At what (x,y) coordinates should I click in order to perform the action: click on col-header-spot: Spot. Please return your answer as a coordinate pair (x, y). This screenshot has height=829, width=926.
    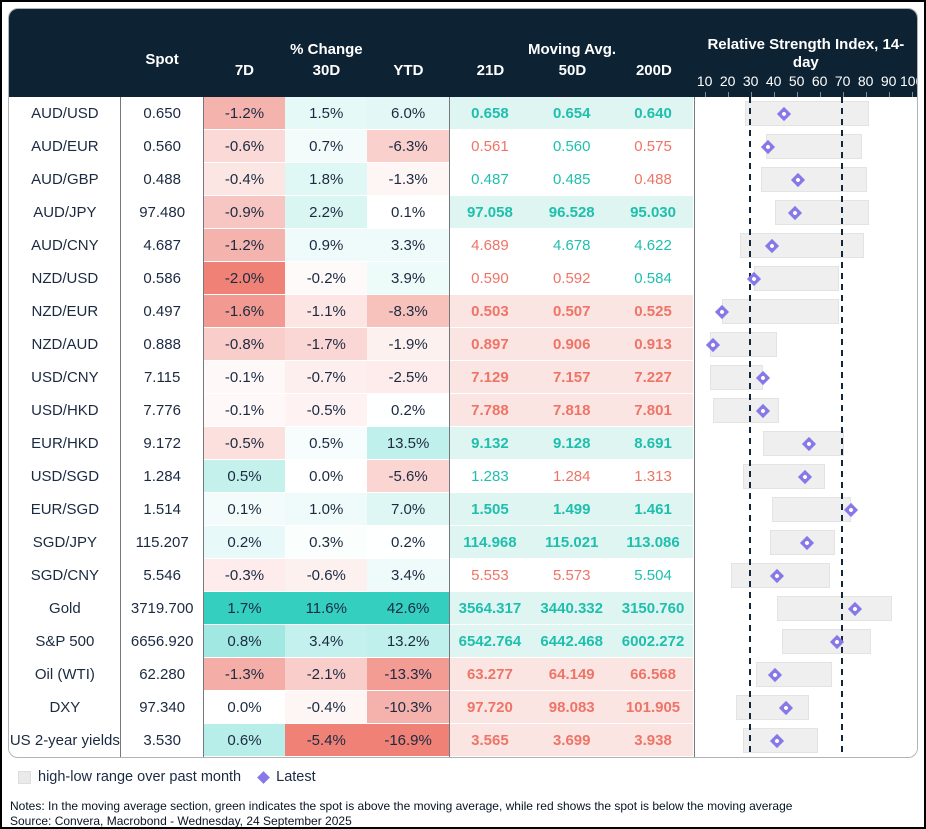
    Looking at the image, I should click on (162, 59).